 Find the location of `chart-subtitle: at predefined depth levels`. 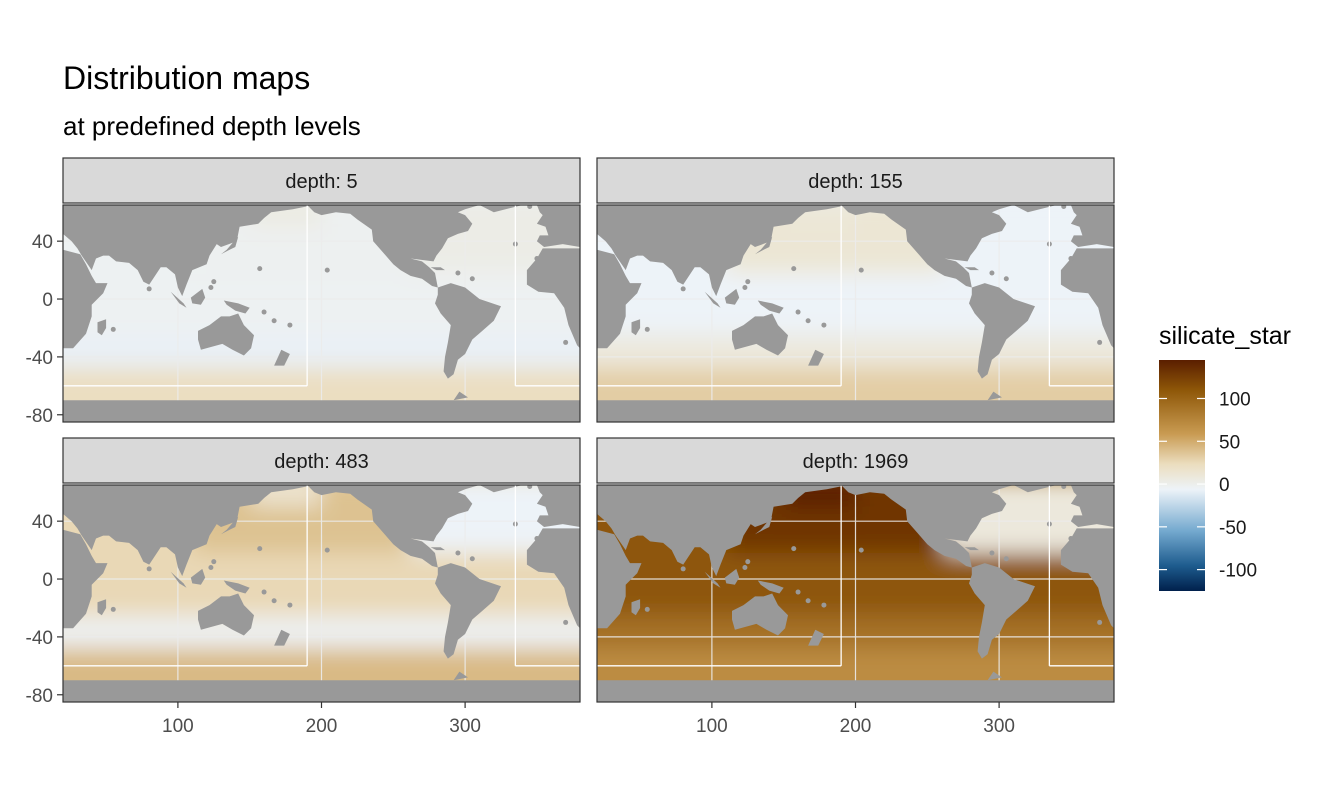

chart-subtitle: at predefined depth levels is located at coordinates (212, 126).